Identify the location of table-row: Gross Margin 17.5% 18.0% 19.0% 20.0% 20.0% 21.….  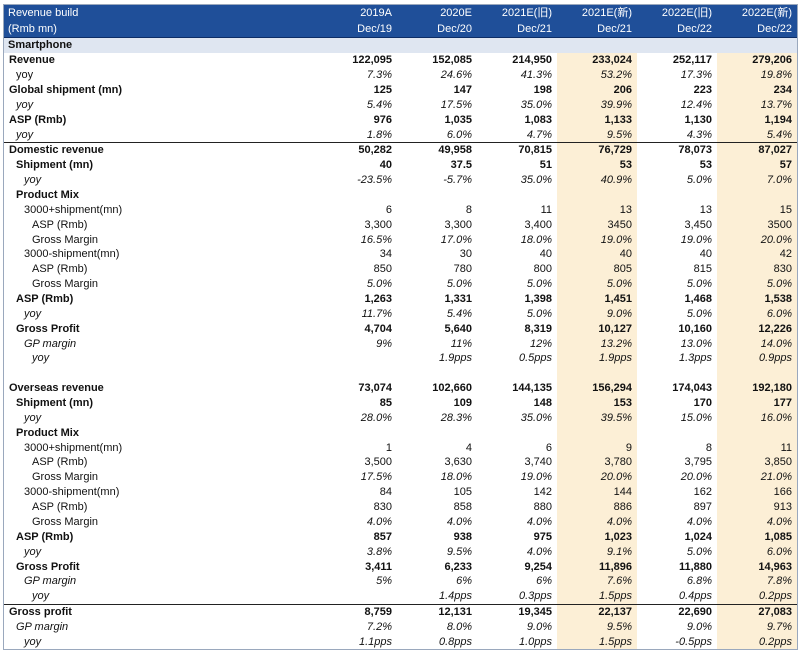
(400, 477).